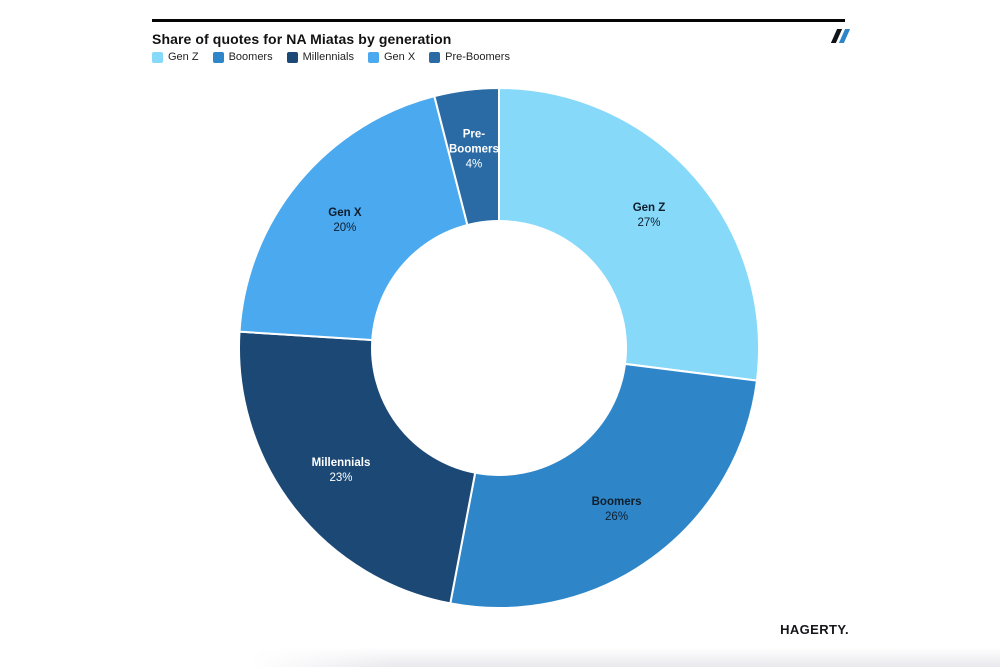 This screenshot has width=1000, height=667. Describe the element at coordinates (399, 57) in the screenshot. I see `legend-label: Gen X` at that location.